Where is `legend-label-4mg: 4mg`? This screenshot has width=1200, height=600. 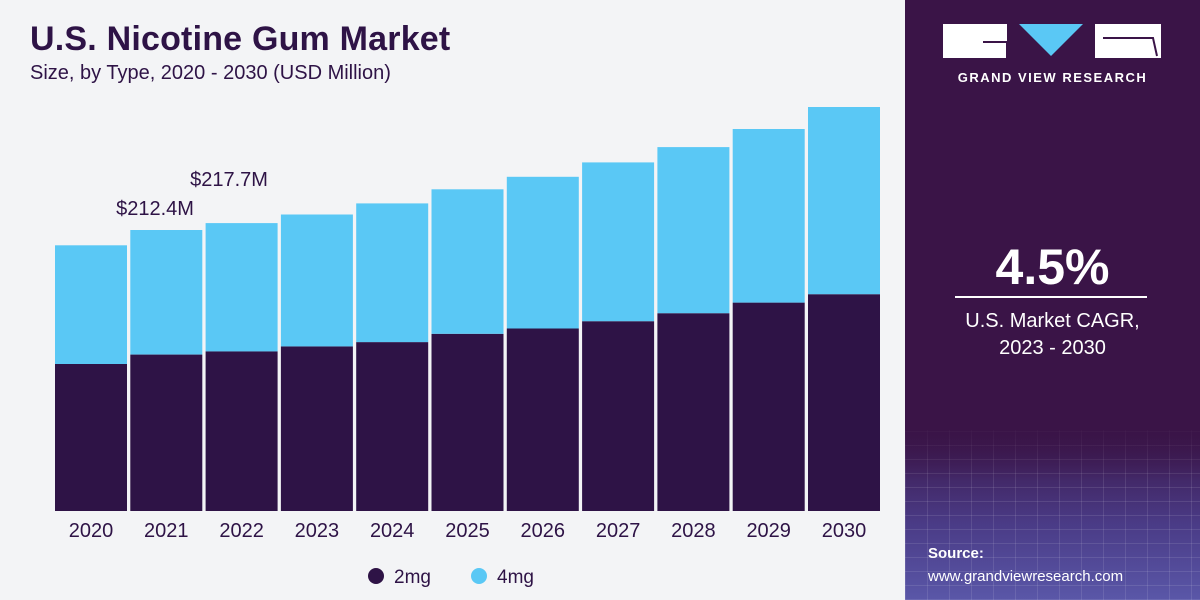 legend-label-4mg: 4mg is located at coordinates (515, 577).